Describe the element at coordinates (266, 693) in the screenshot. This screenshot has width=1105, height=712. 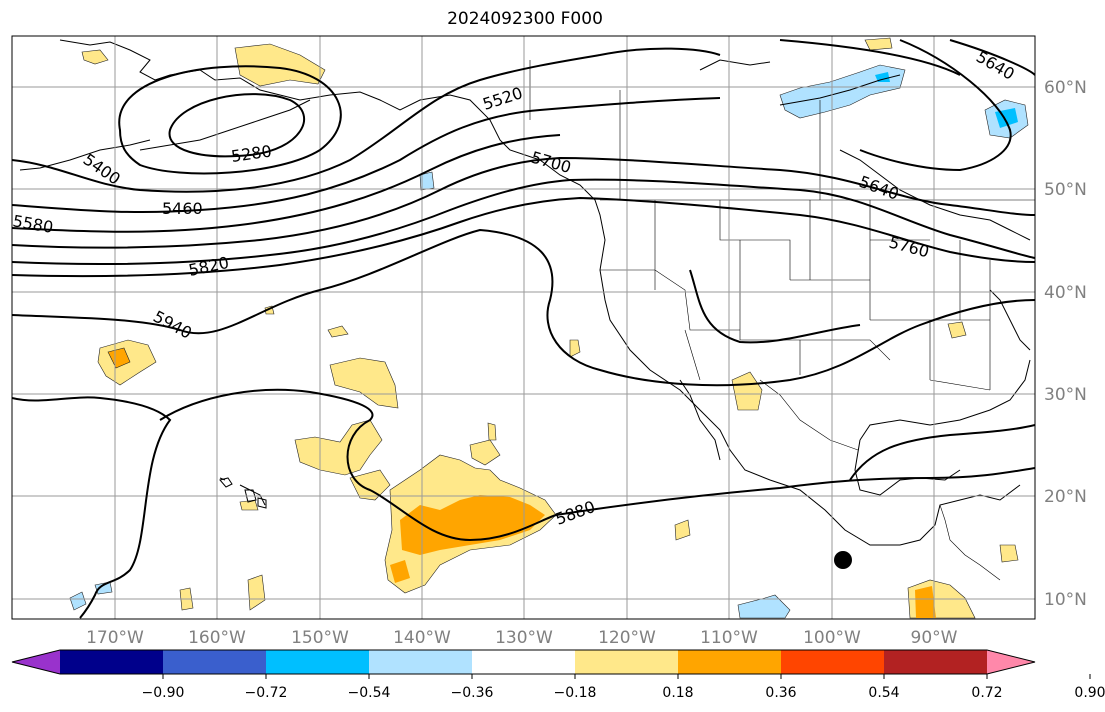
I see `colorbar-tick-label: −0.72` at that location.